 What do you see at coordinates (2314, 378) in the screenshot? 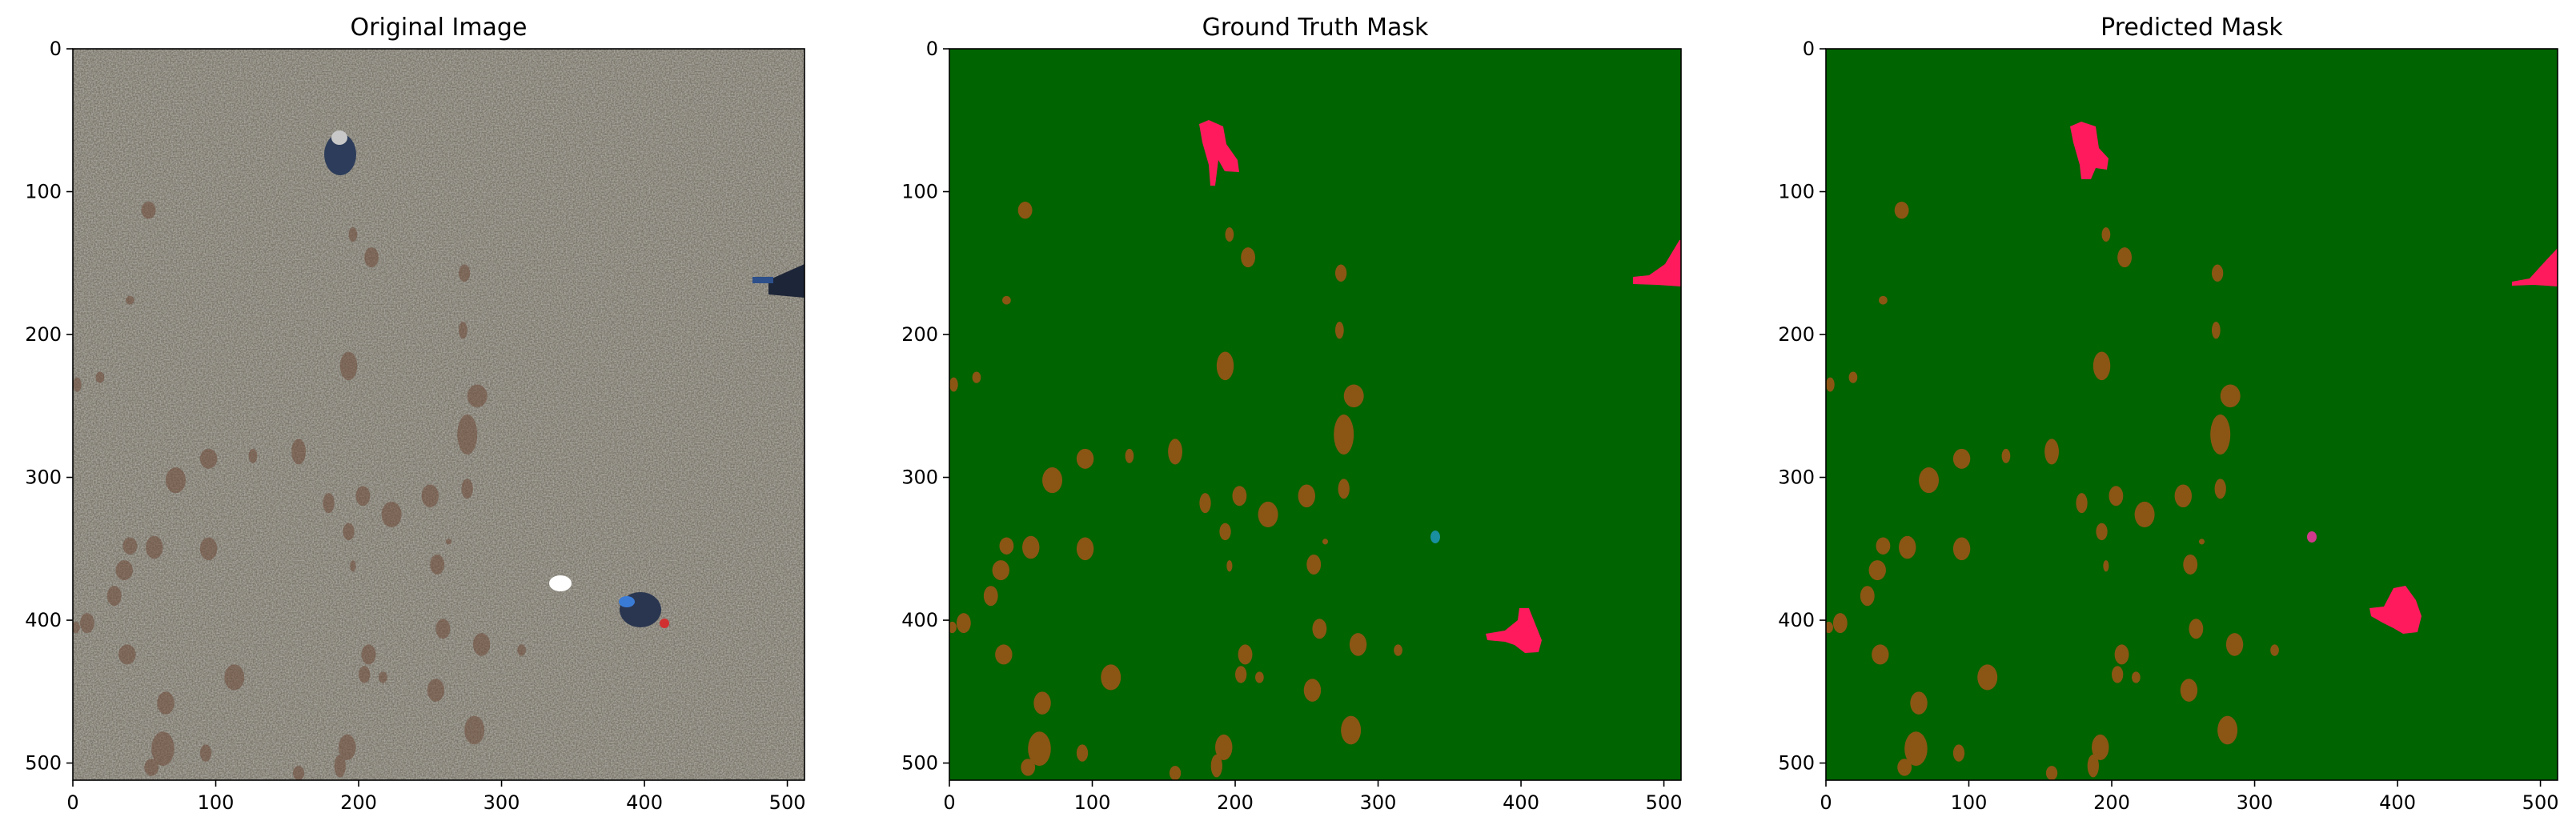
I see `pred-people` at bounding box center [2314, 378].